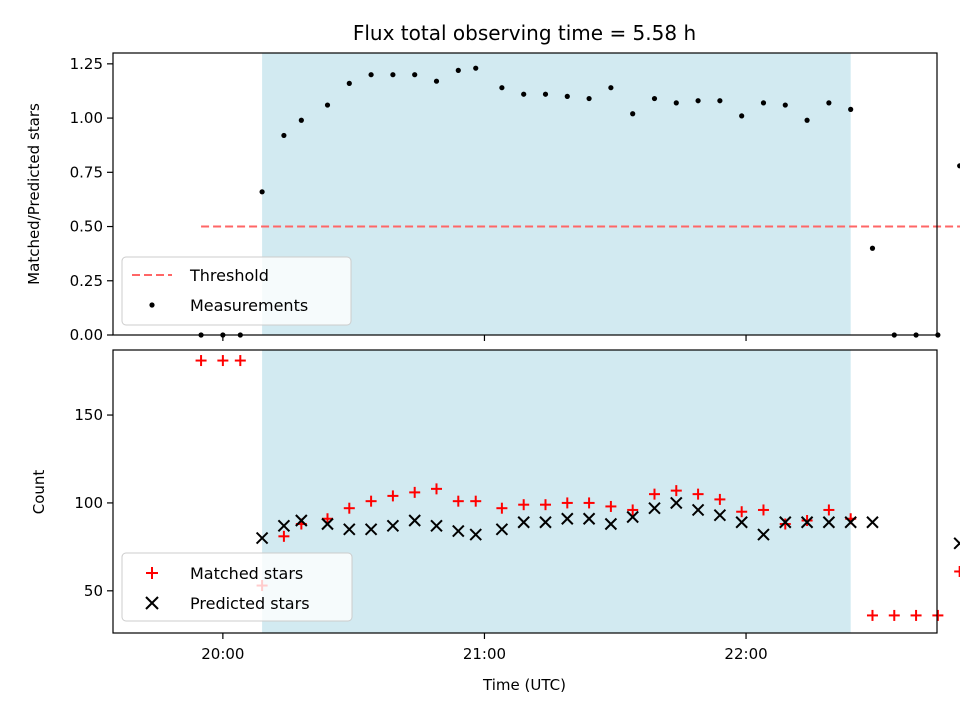  What do you see at coordinates (484, 338) in the screenshot?
I see `top-x-ticks` at bounding box center [484, 338].